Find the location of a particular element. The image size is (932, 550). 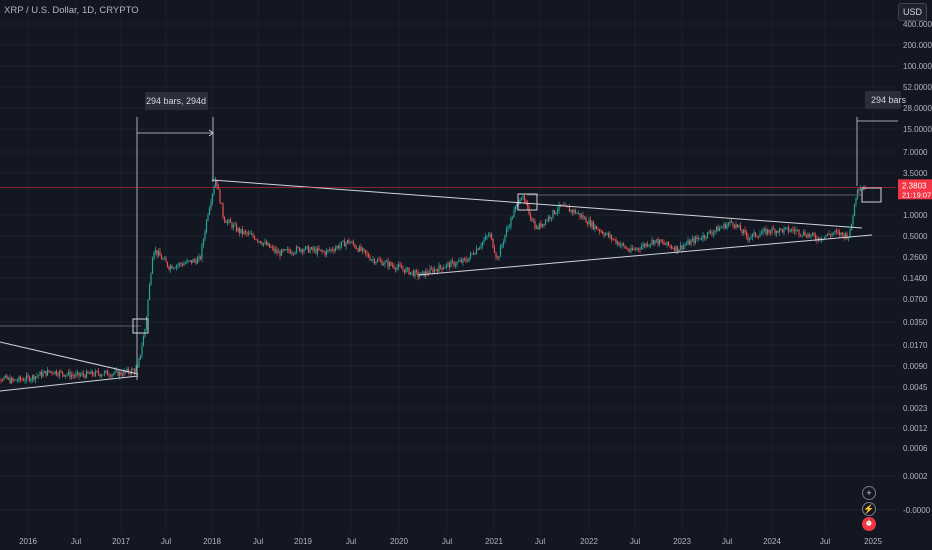

currency-button: USD is located at coordinates (912, 12).